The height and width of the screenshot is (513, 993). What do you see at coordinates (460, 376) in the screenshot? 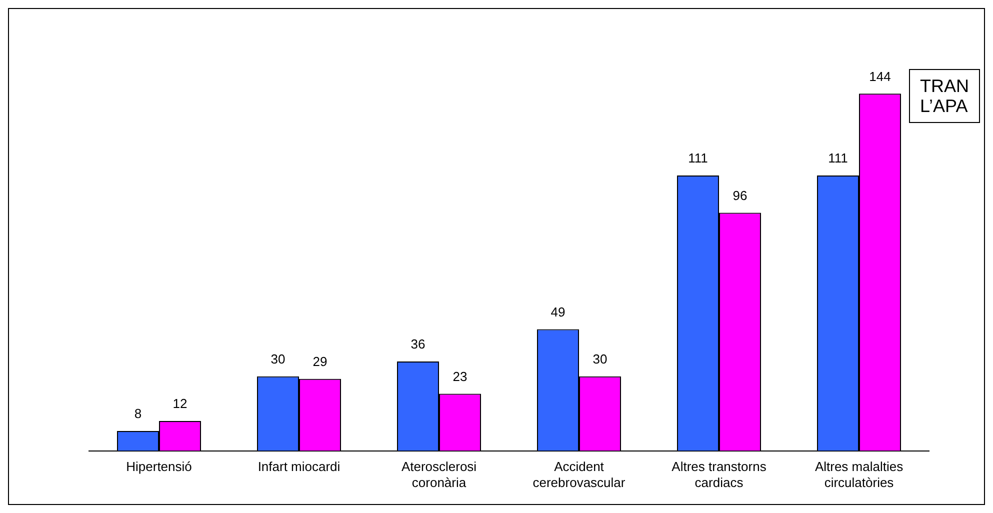
I see `data-label: 23` at bounding box center [460, 376].